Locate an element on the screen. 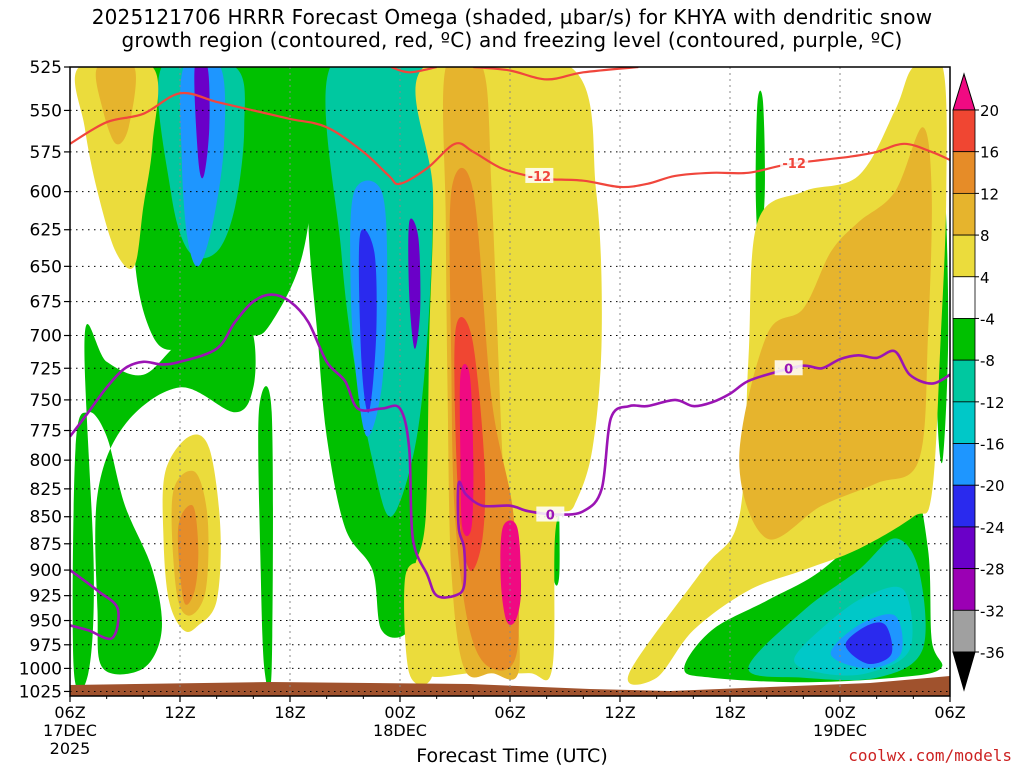  y-tick-label: 675 is located at coordinates (46, 303).